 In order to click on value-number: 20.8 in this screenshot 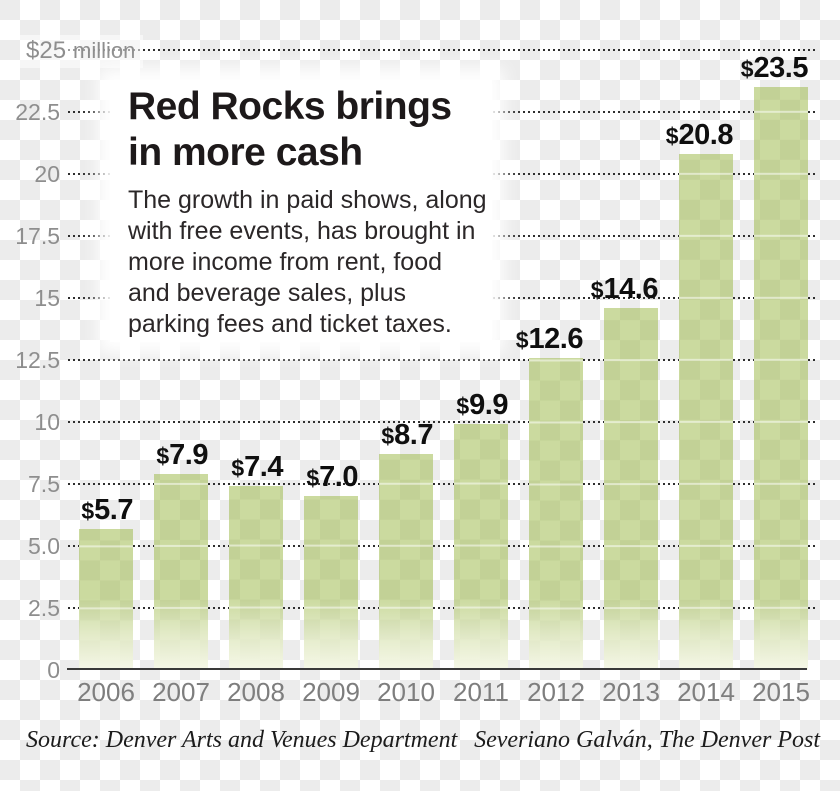, I will do `click(706, 135)`.